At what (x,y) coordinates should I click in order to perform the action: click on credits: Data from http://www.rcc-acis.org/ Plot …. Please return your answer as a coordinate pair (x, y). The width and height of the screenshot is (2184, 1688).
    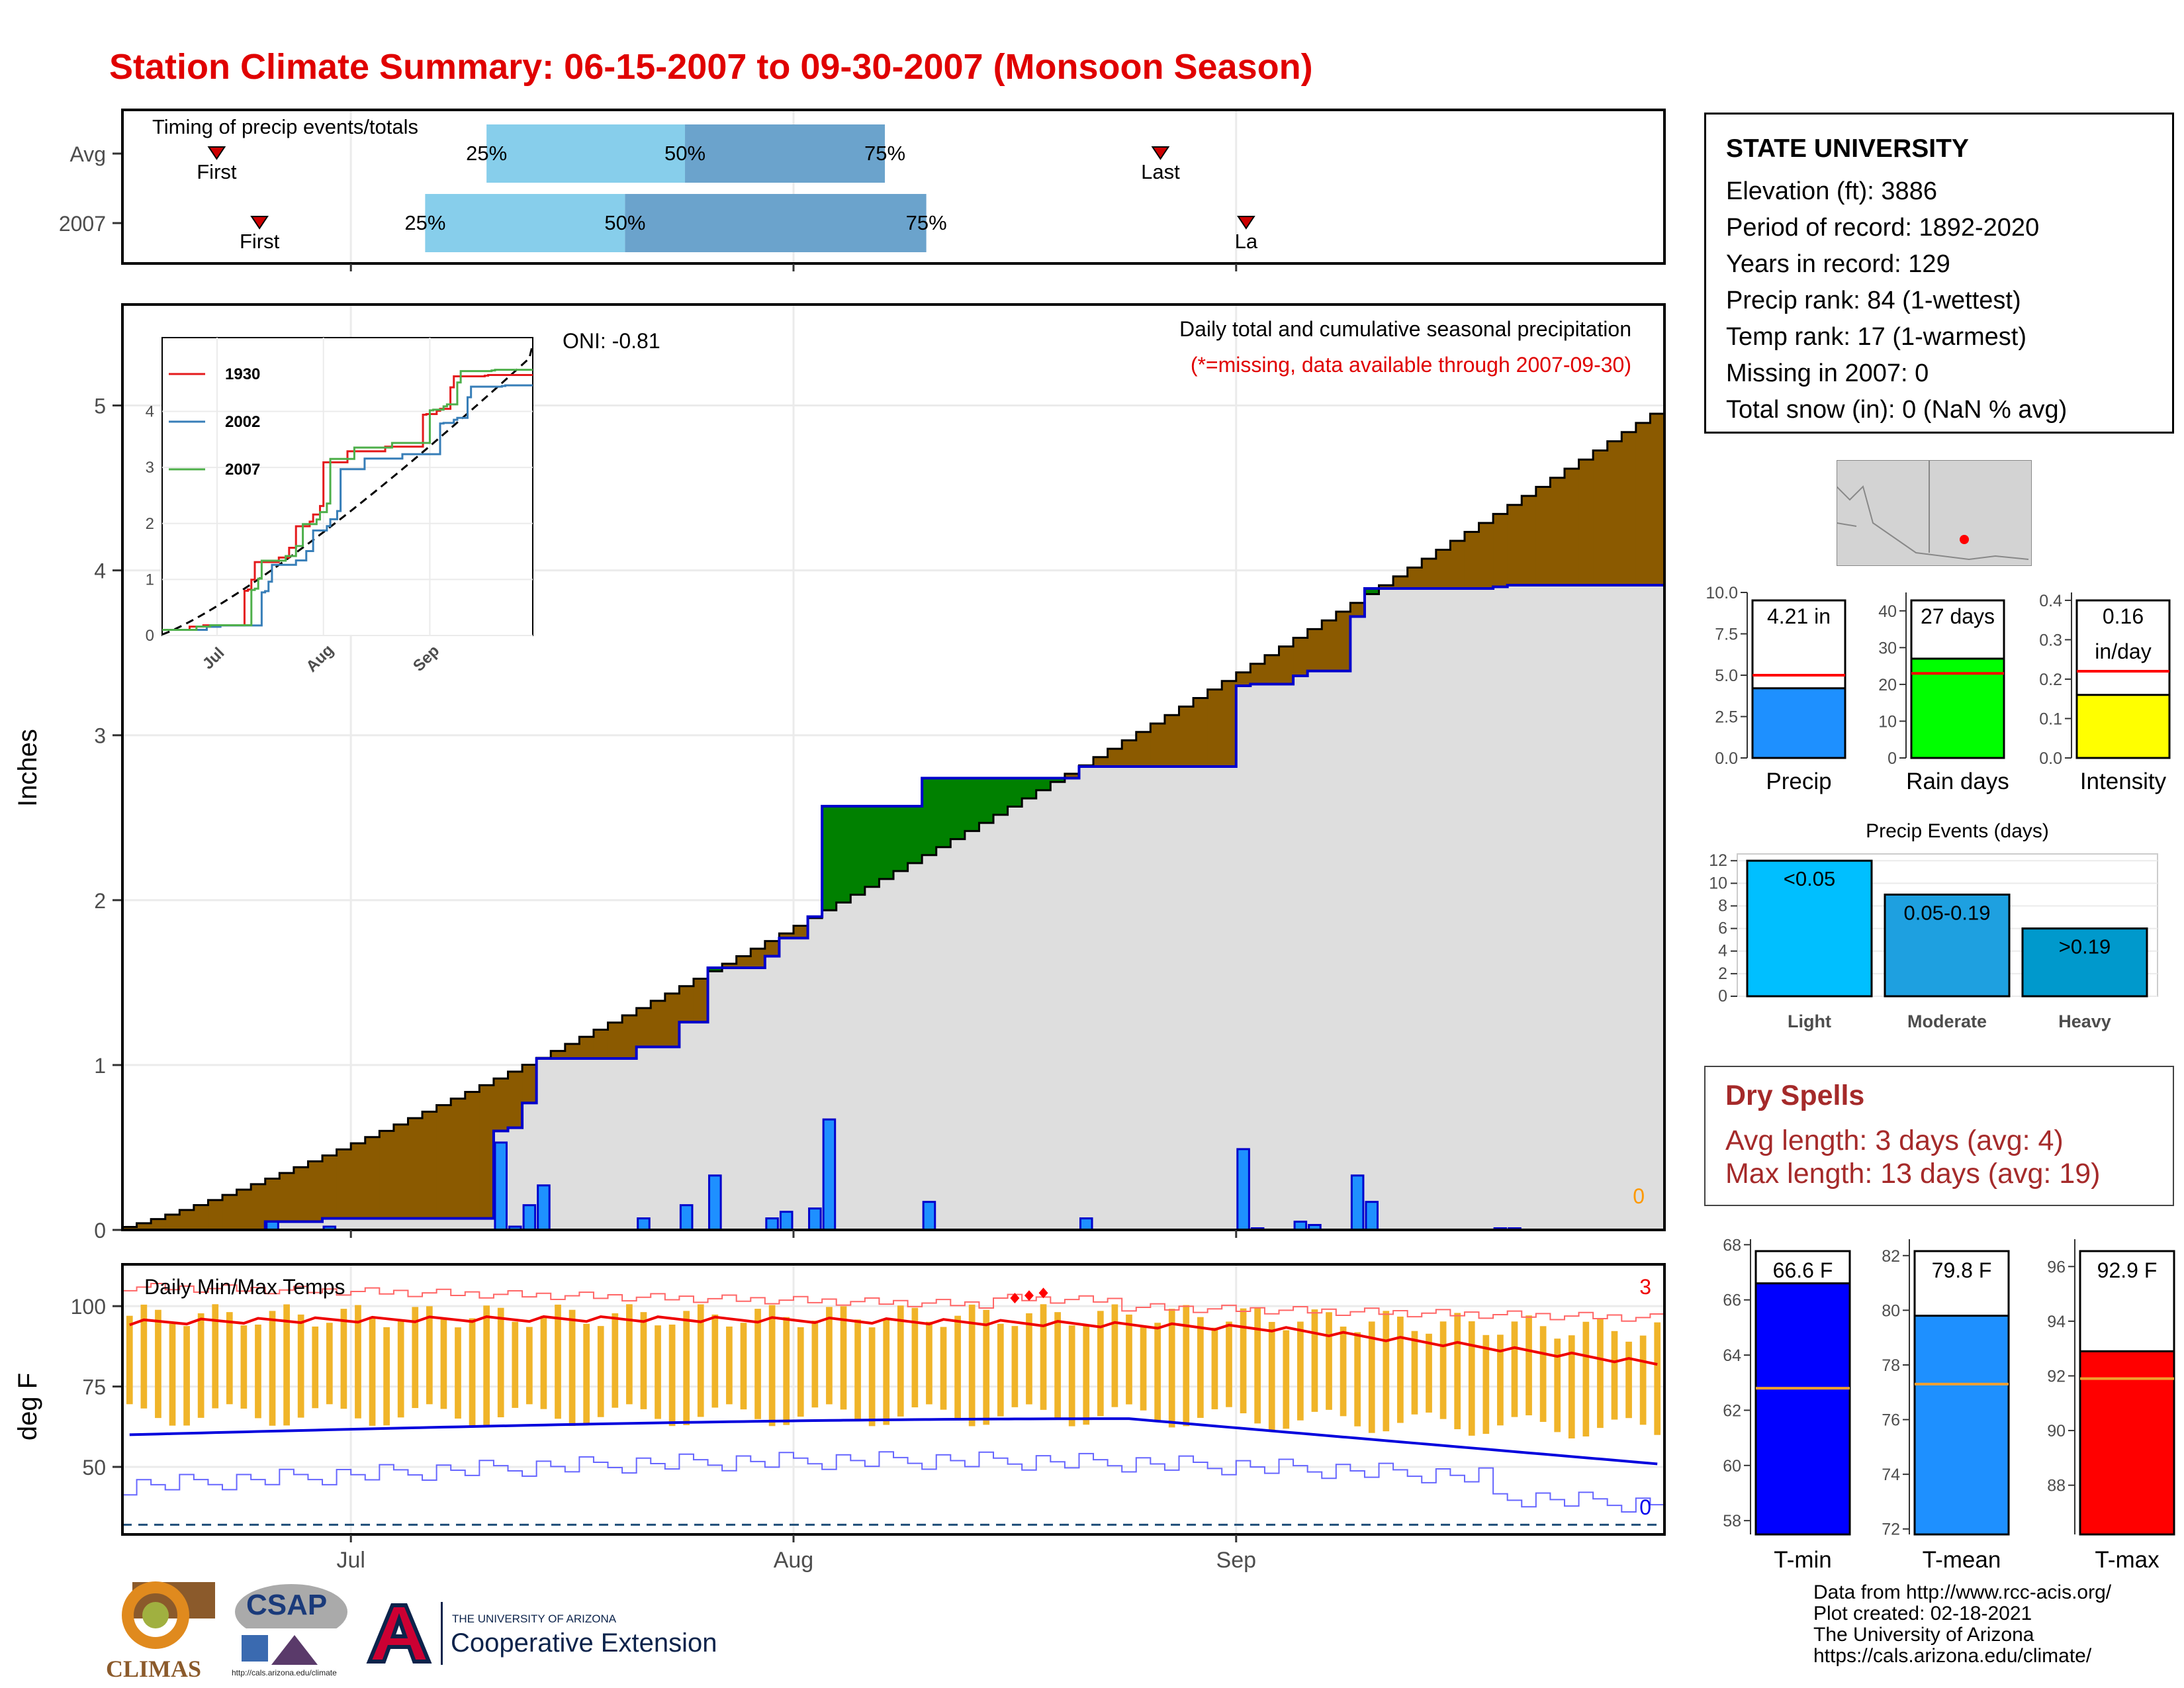
    Looking at the image, I should click on (1962, 1624).